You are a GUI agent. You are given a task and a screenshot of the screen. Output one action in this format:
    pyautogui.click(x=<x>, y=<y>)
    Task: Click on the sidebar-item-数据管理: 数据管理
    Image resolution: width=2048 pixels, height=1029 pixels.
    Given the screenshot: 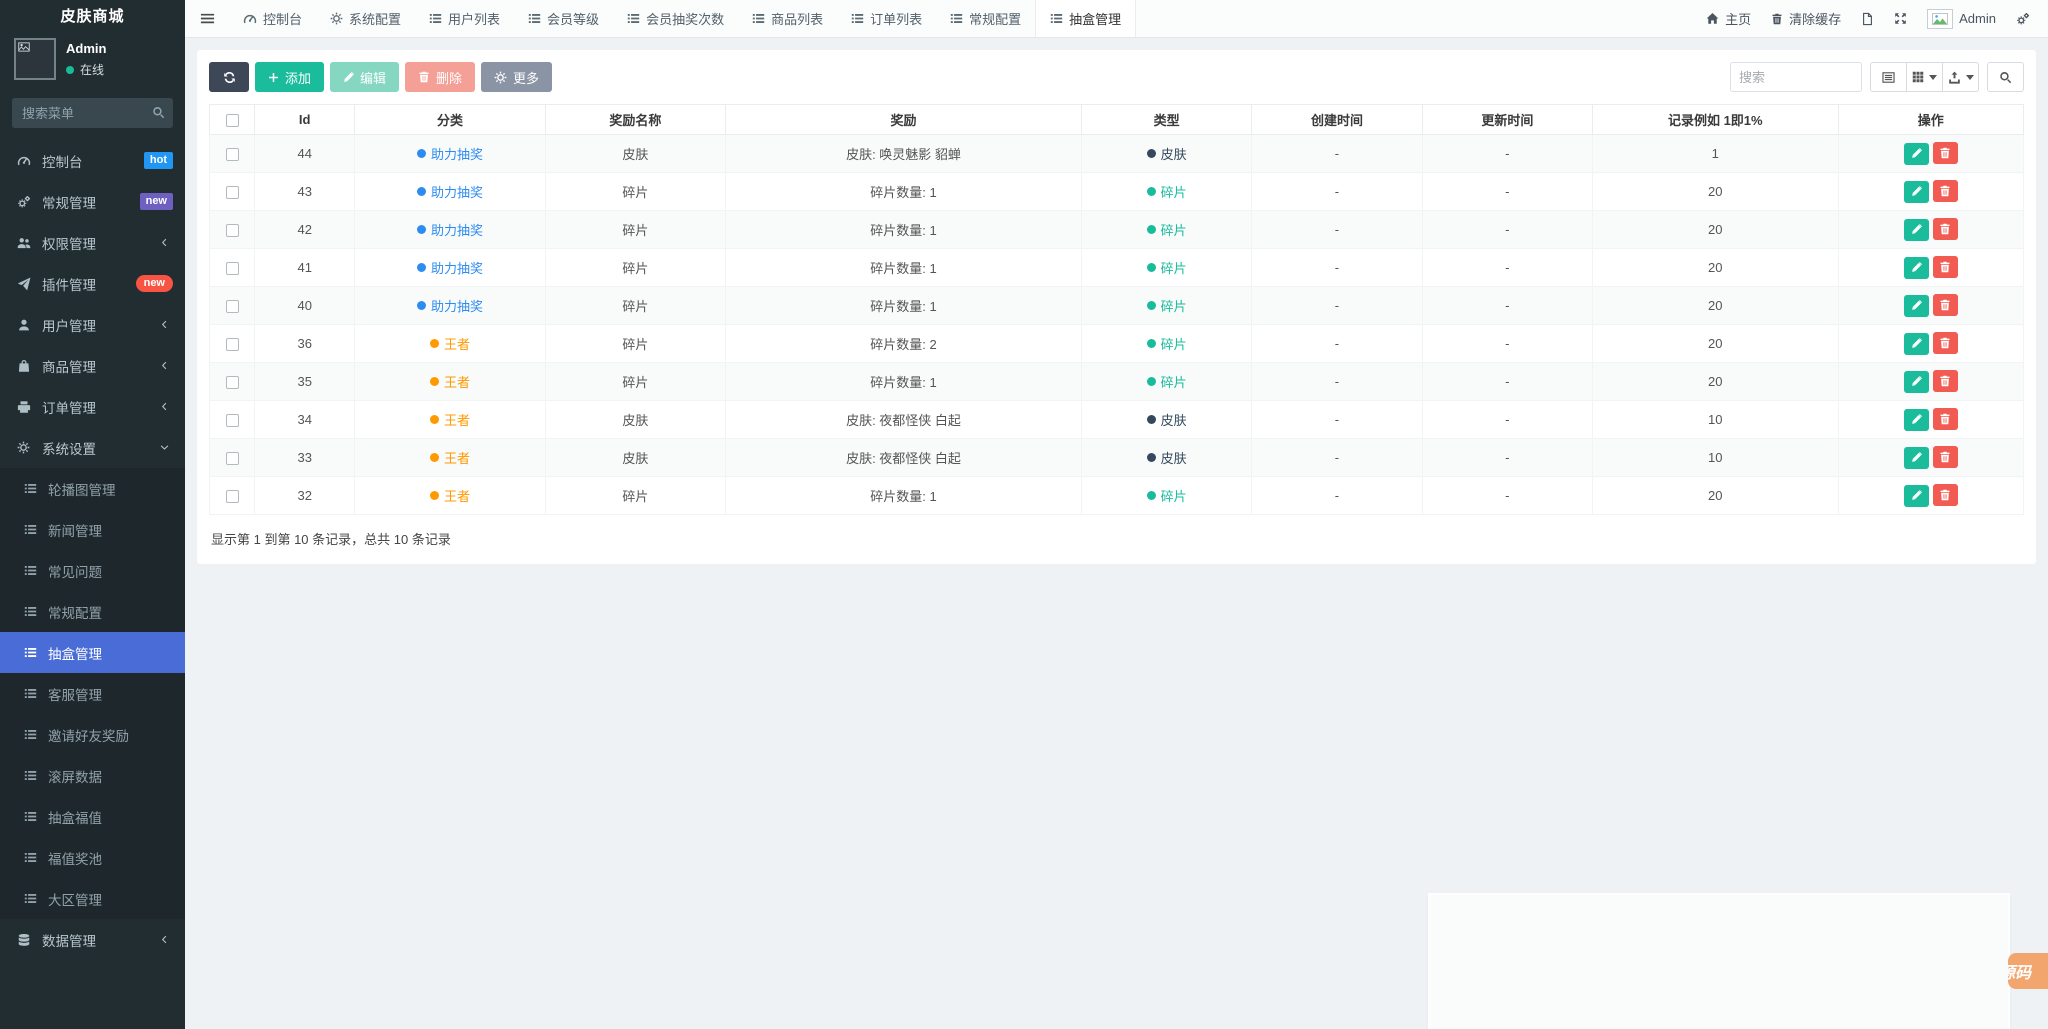 What is the action you would take?
    pyautogui.click(x=92, y=939)
    